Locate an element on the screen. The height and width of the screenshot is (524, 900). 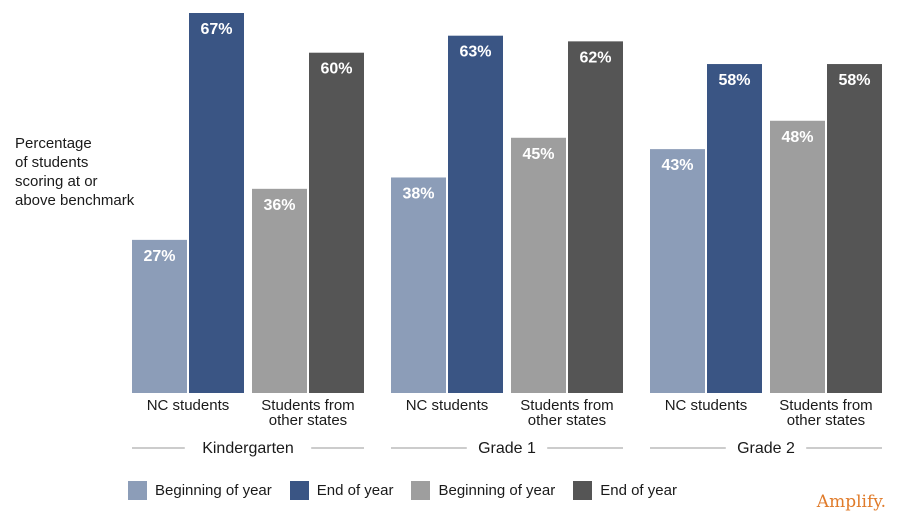
data-label: 36% is located at coordinates (279, 205).